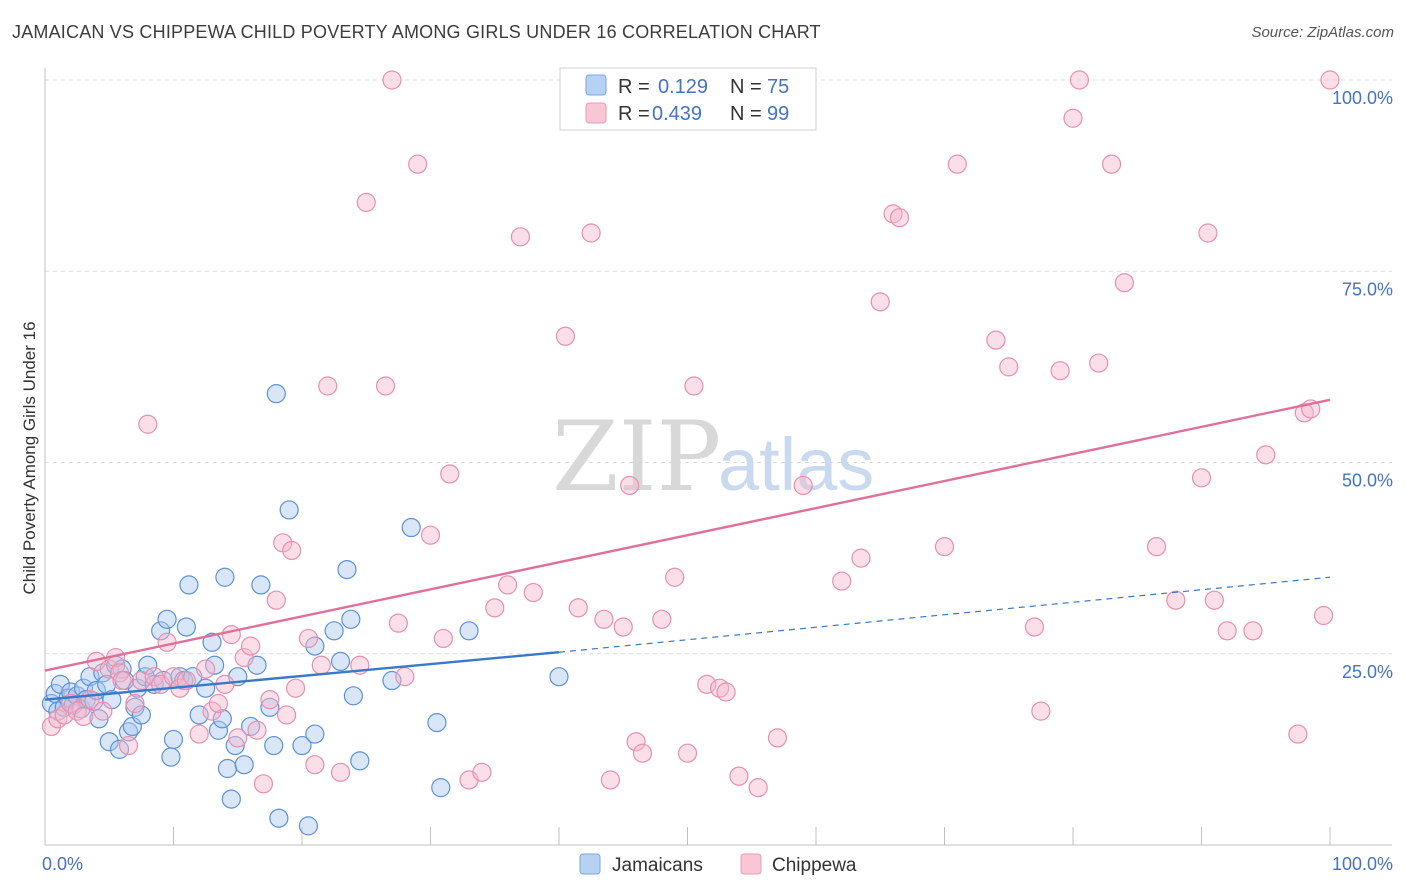  What do you see at coordinates (778, 114) in the screenshot?
I see `legend-n-value-2: 99` at bounding box center [778, 114].